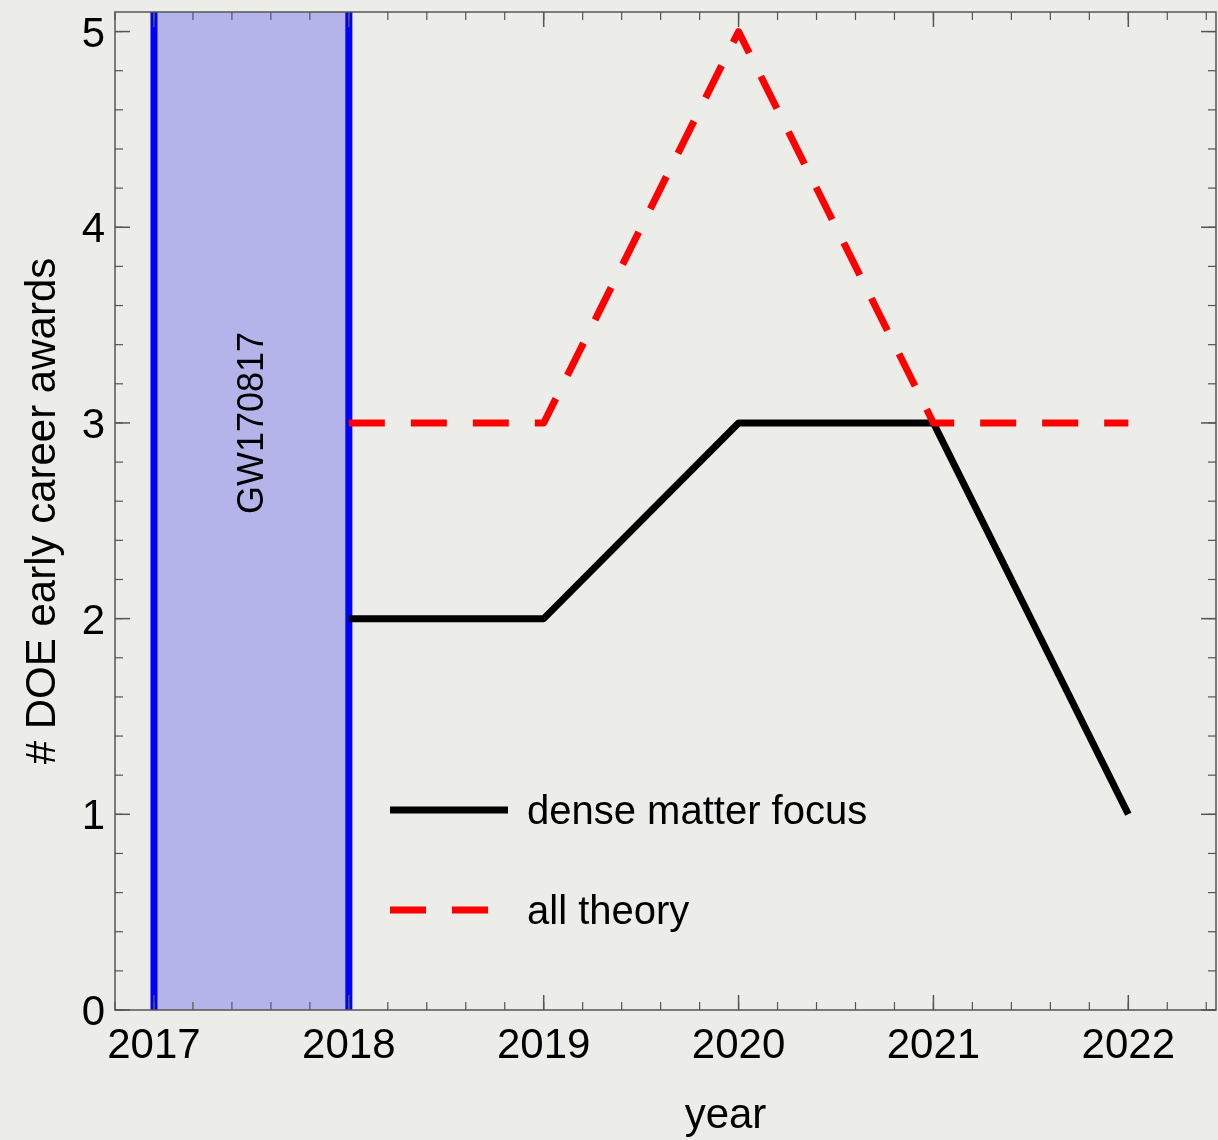  Describe the element at coordinates (543, 1043) in the screenshot. I see `x-tick-label: 2019` at that location.